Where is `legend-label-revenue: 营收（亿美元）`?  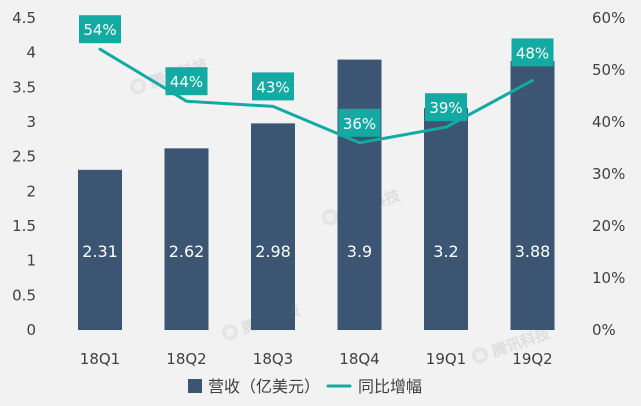 legend-label-revenue: 营收（亿美元） is located at coordinates (264, 386).